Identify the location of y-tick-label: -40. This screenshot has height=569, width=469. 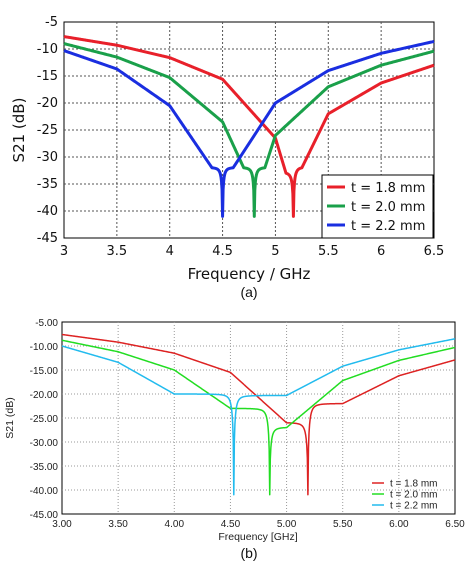
(47, 211).